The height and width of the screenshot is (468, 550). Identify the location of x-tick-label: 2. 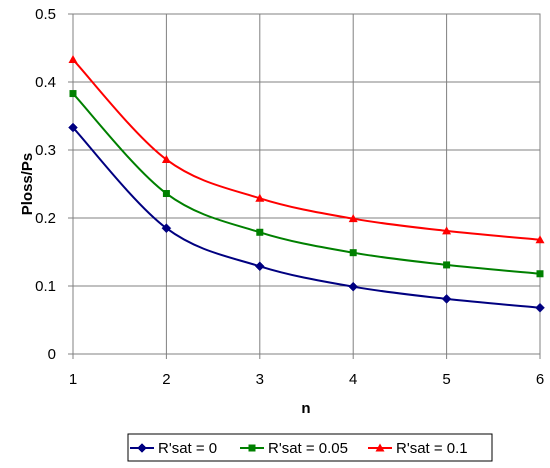
(166, 379).